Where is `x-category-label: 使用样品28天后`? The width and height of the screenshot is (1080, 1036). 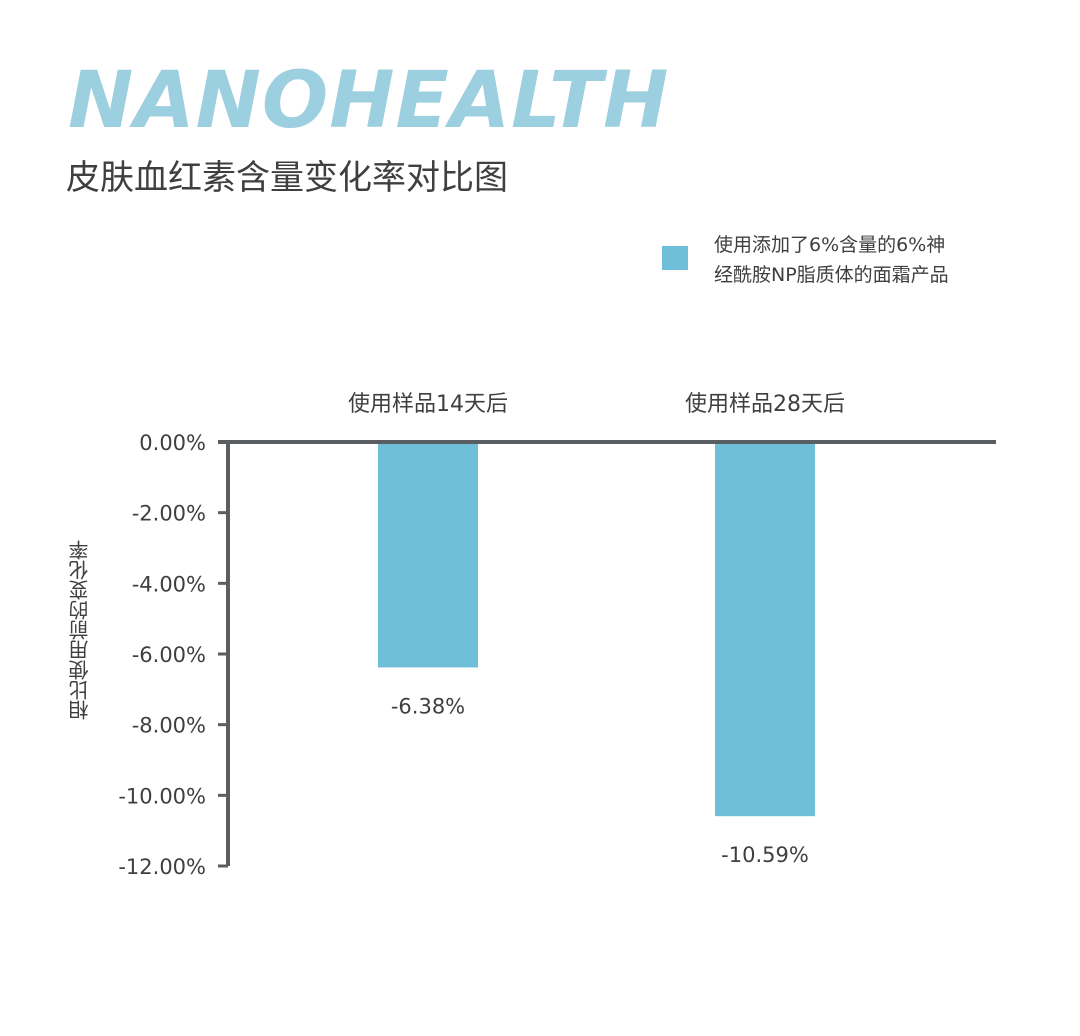 x-category-label: 使用样品28天后 is located at coordinates (765, 404).